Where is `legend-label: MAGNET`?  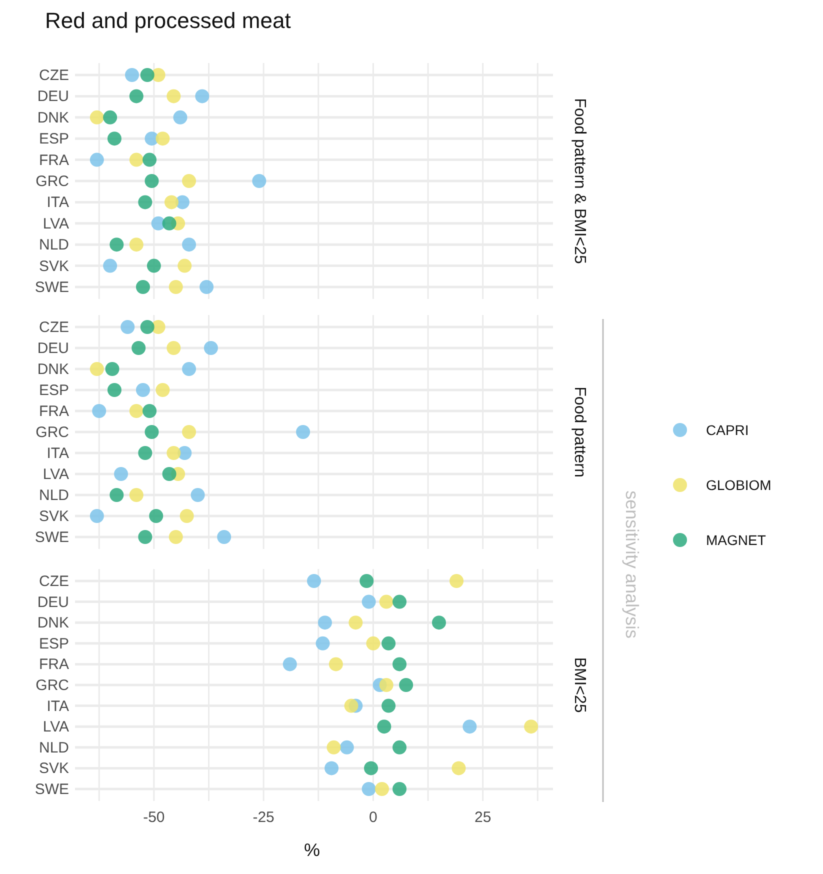 legend-label: MAGNET is located at coordinates (736, 540).